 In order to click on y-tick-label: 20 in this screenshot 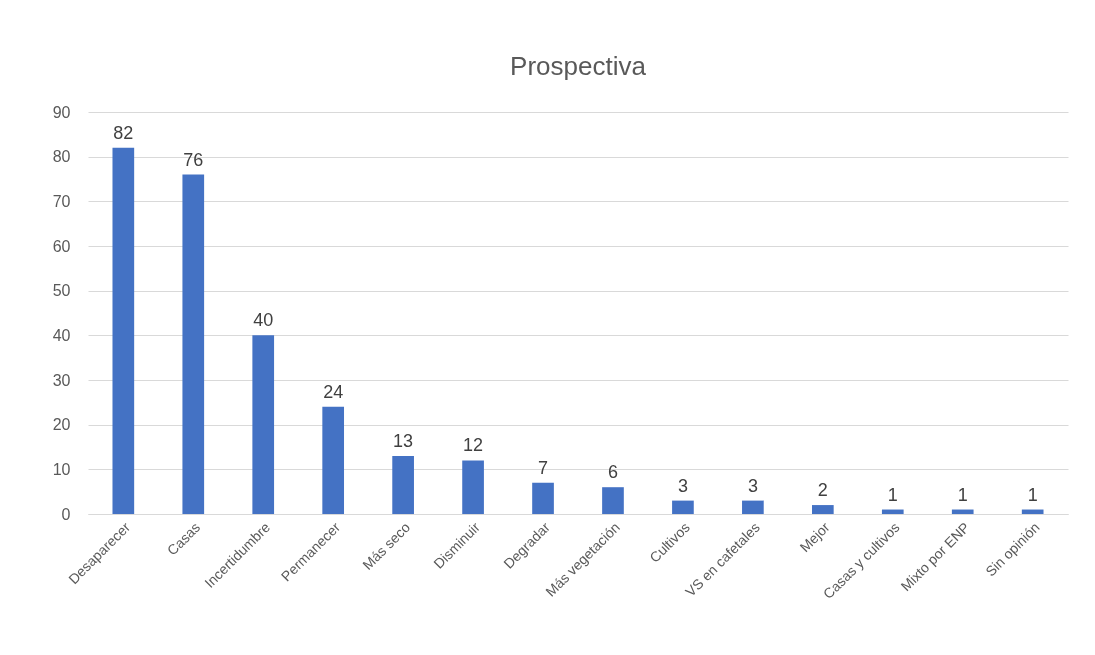, I will do `click(61, 425)`.